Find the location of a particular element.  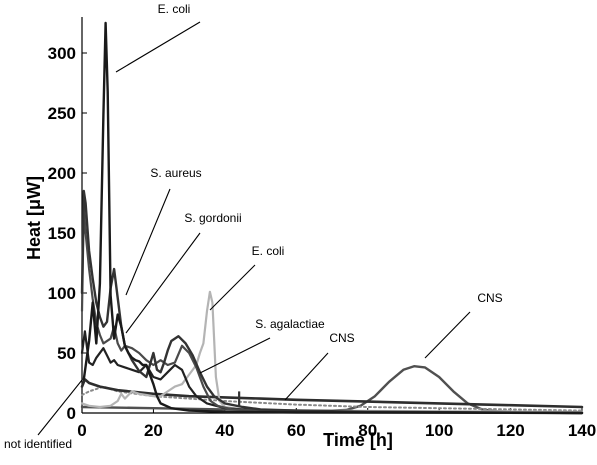

y-tick-label: 150 is located at coordinates (62, 233).